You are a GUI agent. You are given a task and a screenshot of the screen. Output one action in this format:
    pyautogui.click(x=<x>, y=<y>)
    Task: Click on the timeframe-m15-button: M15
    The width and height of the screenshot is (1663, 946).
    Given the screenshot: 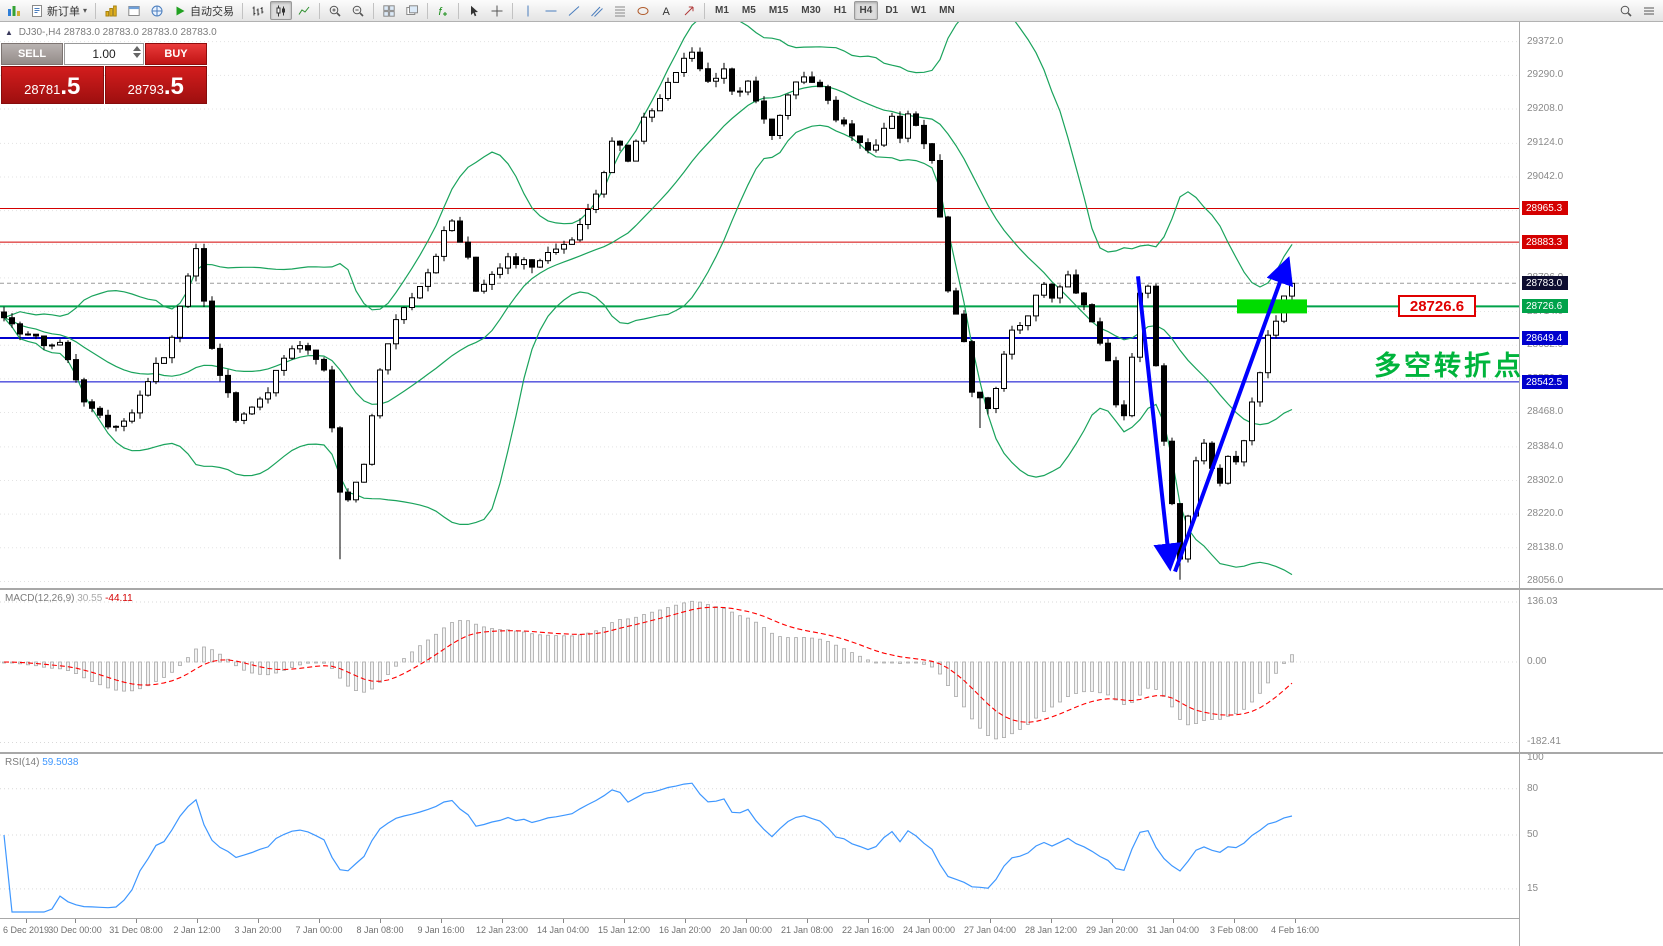 What is the action you would take?
    pyautogui.click(x=778, y=10)
    